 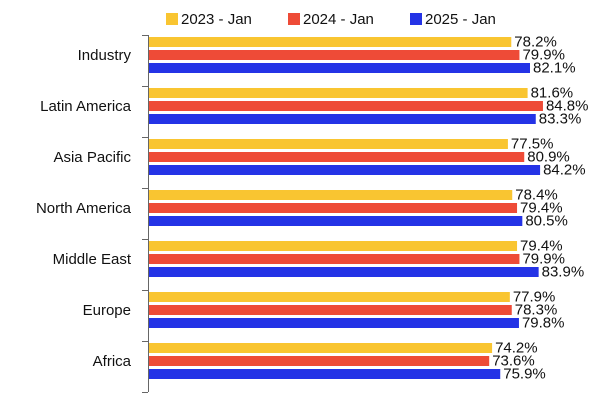 What do you see at coordinates (560, 119) in the screenshot?
I see `value-label-latin-america-2025-jan: 83.3%` at bounding box center [560, 119].